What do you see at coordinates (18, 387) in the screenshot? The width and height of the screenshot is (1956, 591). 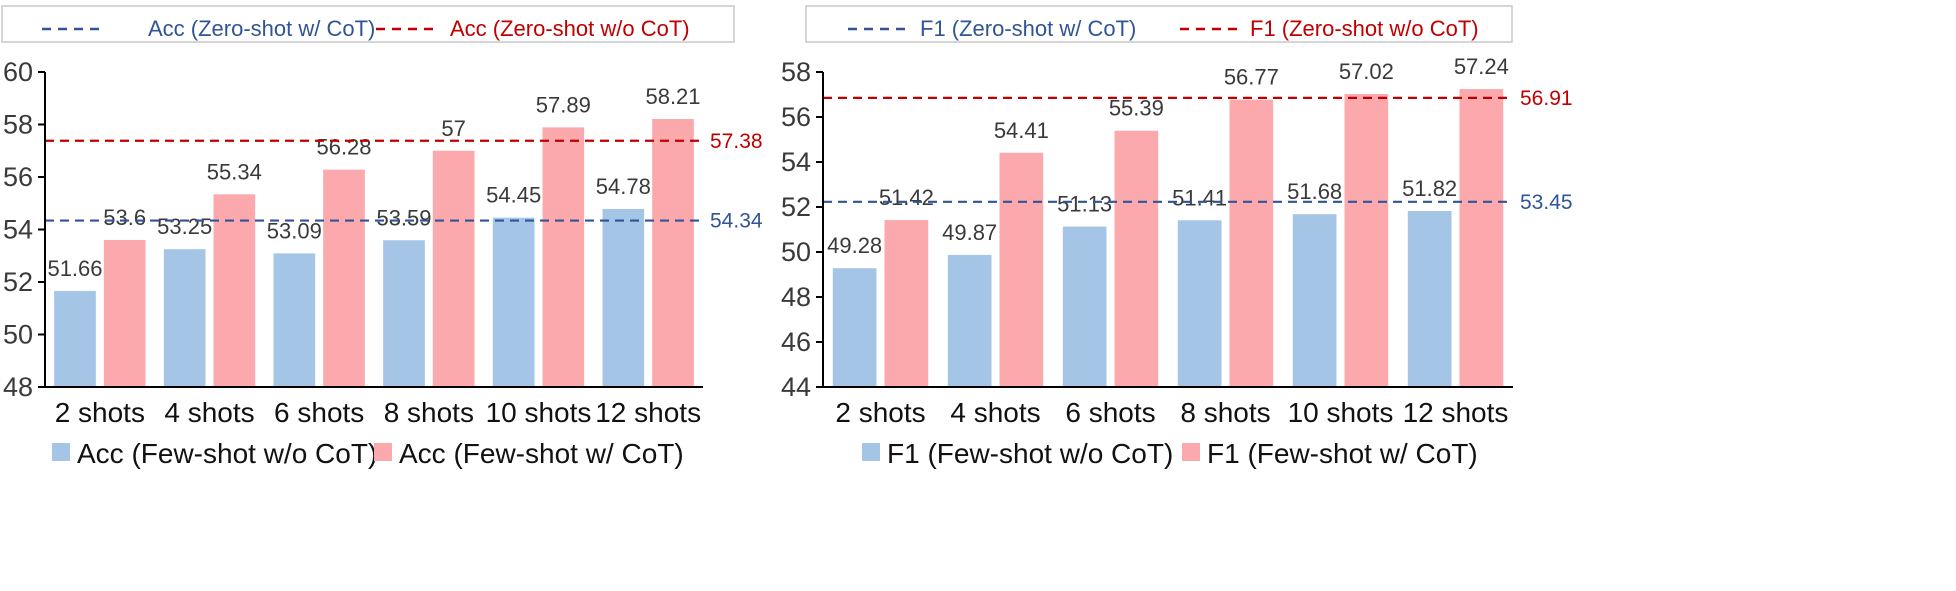 I see `acc-y-tick-label-0: 48` at bounding box center [18, 387].